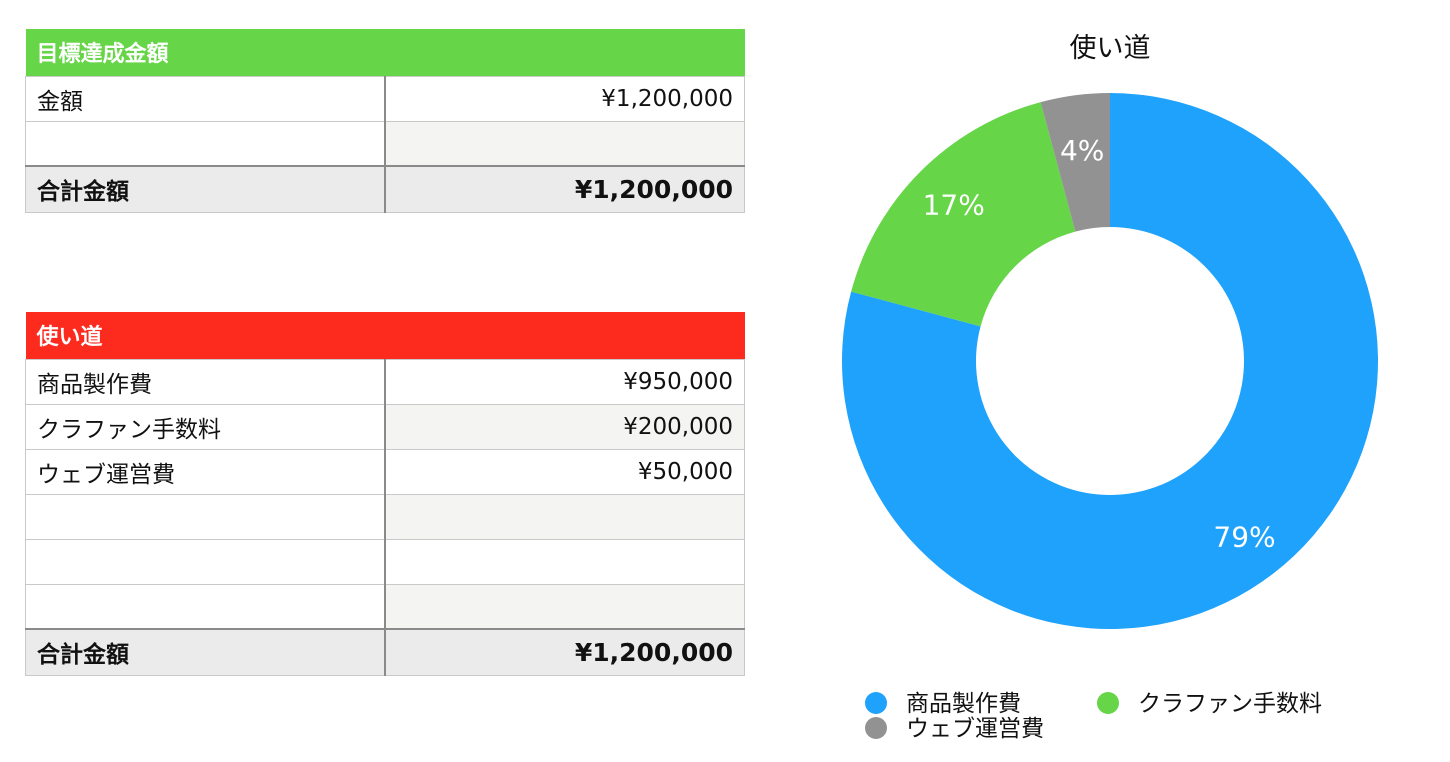  I want to click on goal-table-header: 目標達成金額, so click(385, 53).